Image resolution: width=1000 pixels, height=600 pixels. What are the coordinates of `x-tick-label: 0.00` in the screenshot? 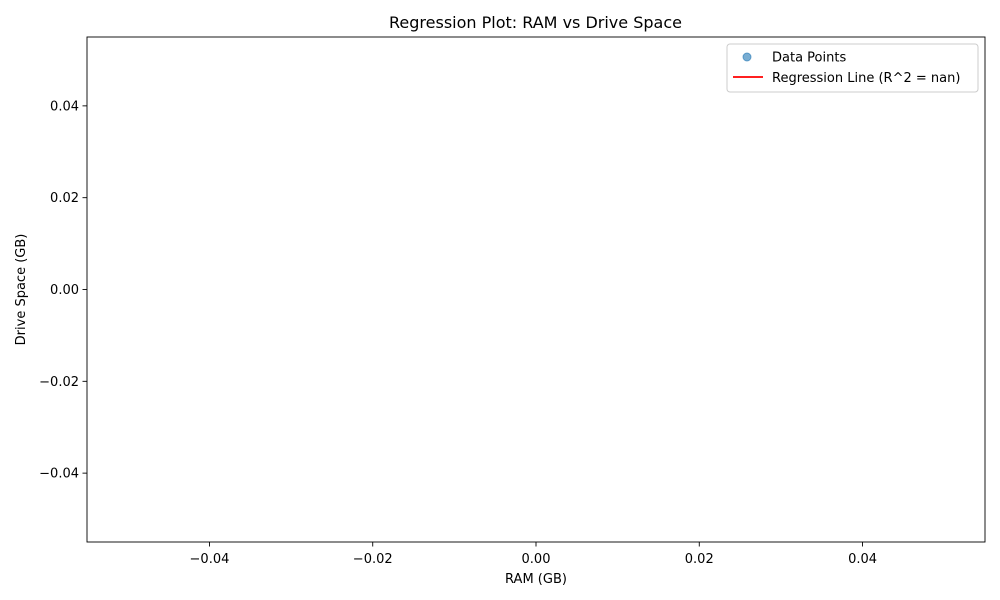 It's located at (536, 559).